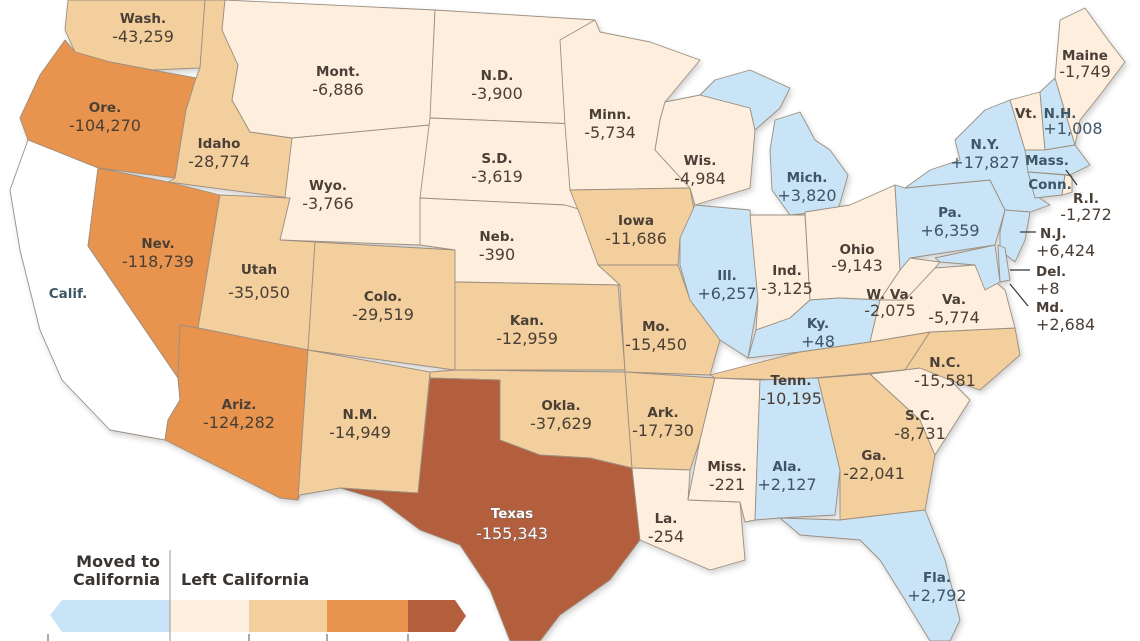 This screenshot has width=1140, height=641. I want to click on state-texas, so click(490, 509).